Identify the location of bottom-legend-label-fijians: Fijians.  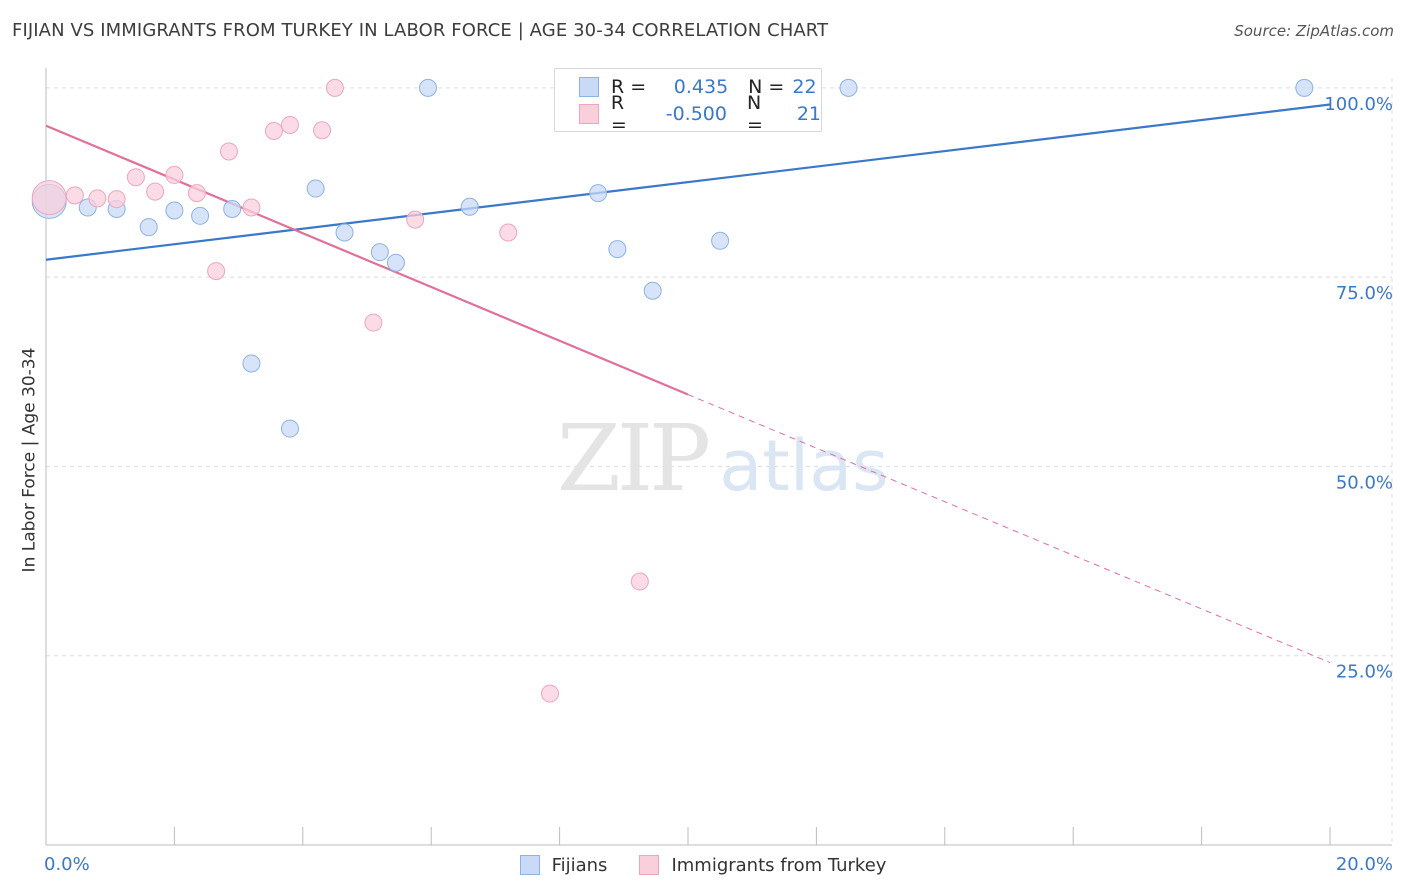
(579, 865).